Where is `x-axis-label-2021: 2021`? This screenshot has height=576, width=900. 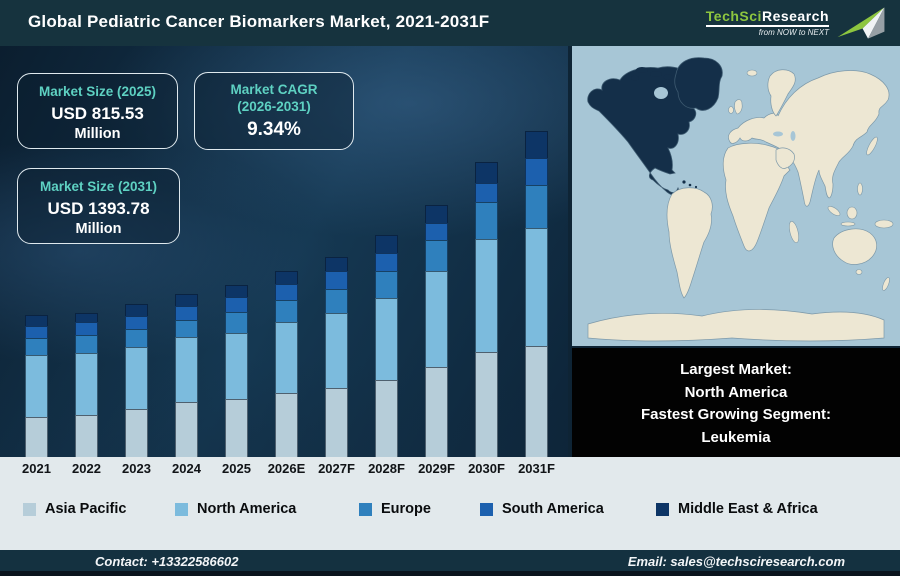 x-axis-label-2021: 2021 is located at coordinates (36, 468).